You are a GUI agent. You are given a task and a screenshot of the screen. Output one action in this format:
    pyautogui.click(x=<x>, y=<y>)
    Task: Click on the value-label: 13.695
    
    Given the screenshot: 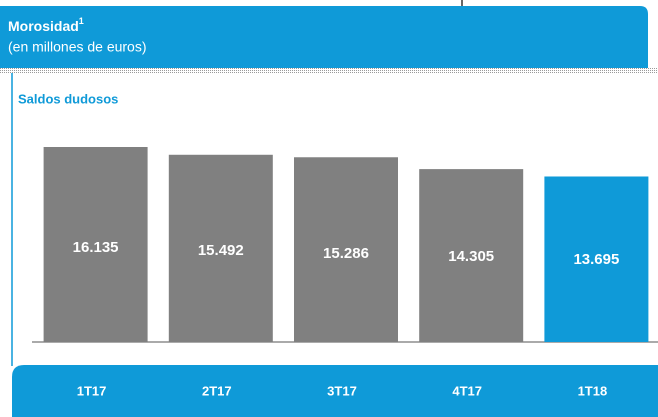 What is the action you would take?
    pyautogui.click(x=596, y=259)
    